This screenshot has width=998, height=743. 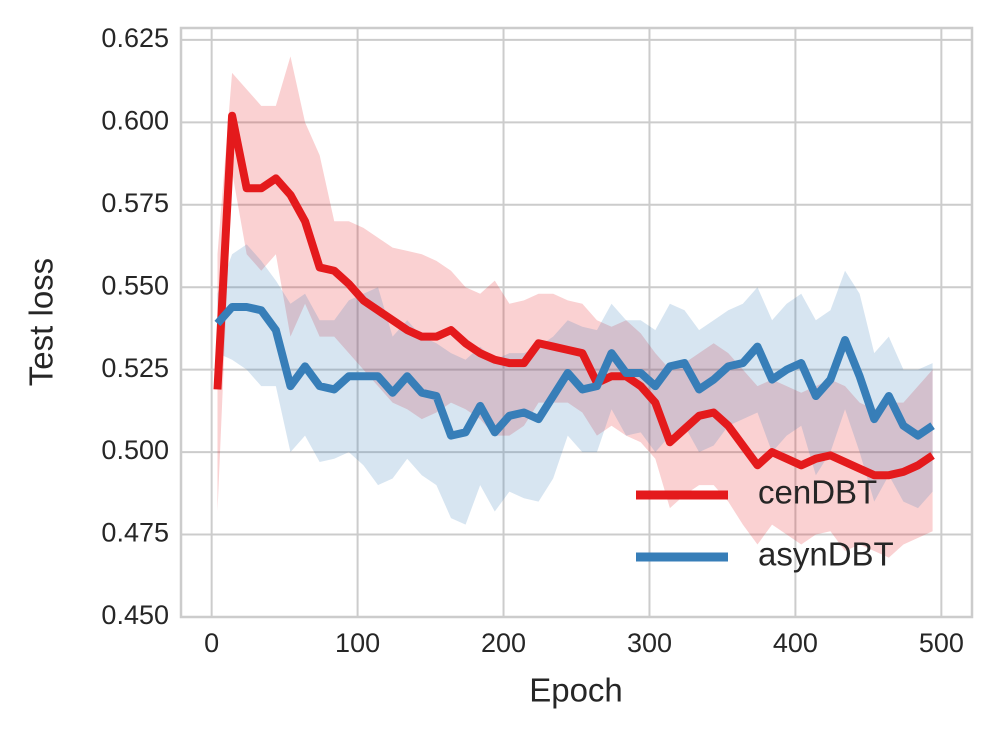 I want to click on x-tick-label: 200, so click(x=503, y=643).